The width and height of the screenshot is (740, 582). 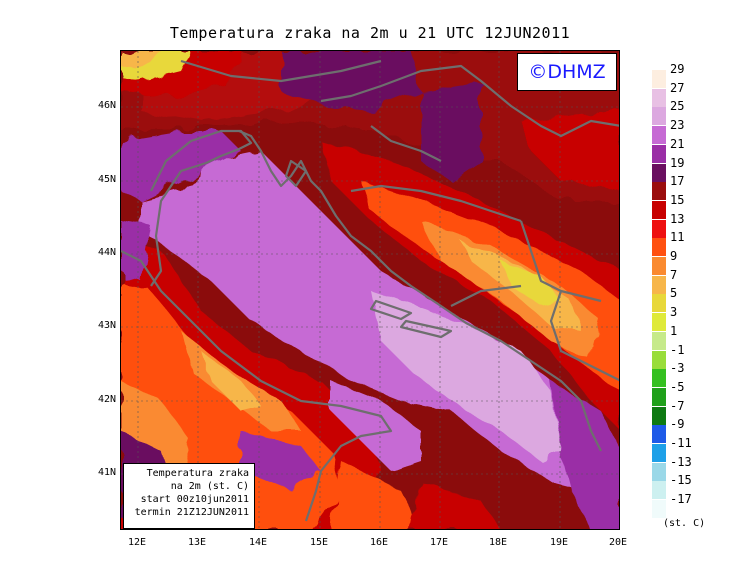 What do you see at coordinates (106, 252) in the screenshot?
I see `lat-label-44n: 44N` at bounding box center [106, 252].